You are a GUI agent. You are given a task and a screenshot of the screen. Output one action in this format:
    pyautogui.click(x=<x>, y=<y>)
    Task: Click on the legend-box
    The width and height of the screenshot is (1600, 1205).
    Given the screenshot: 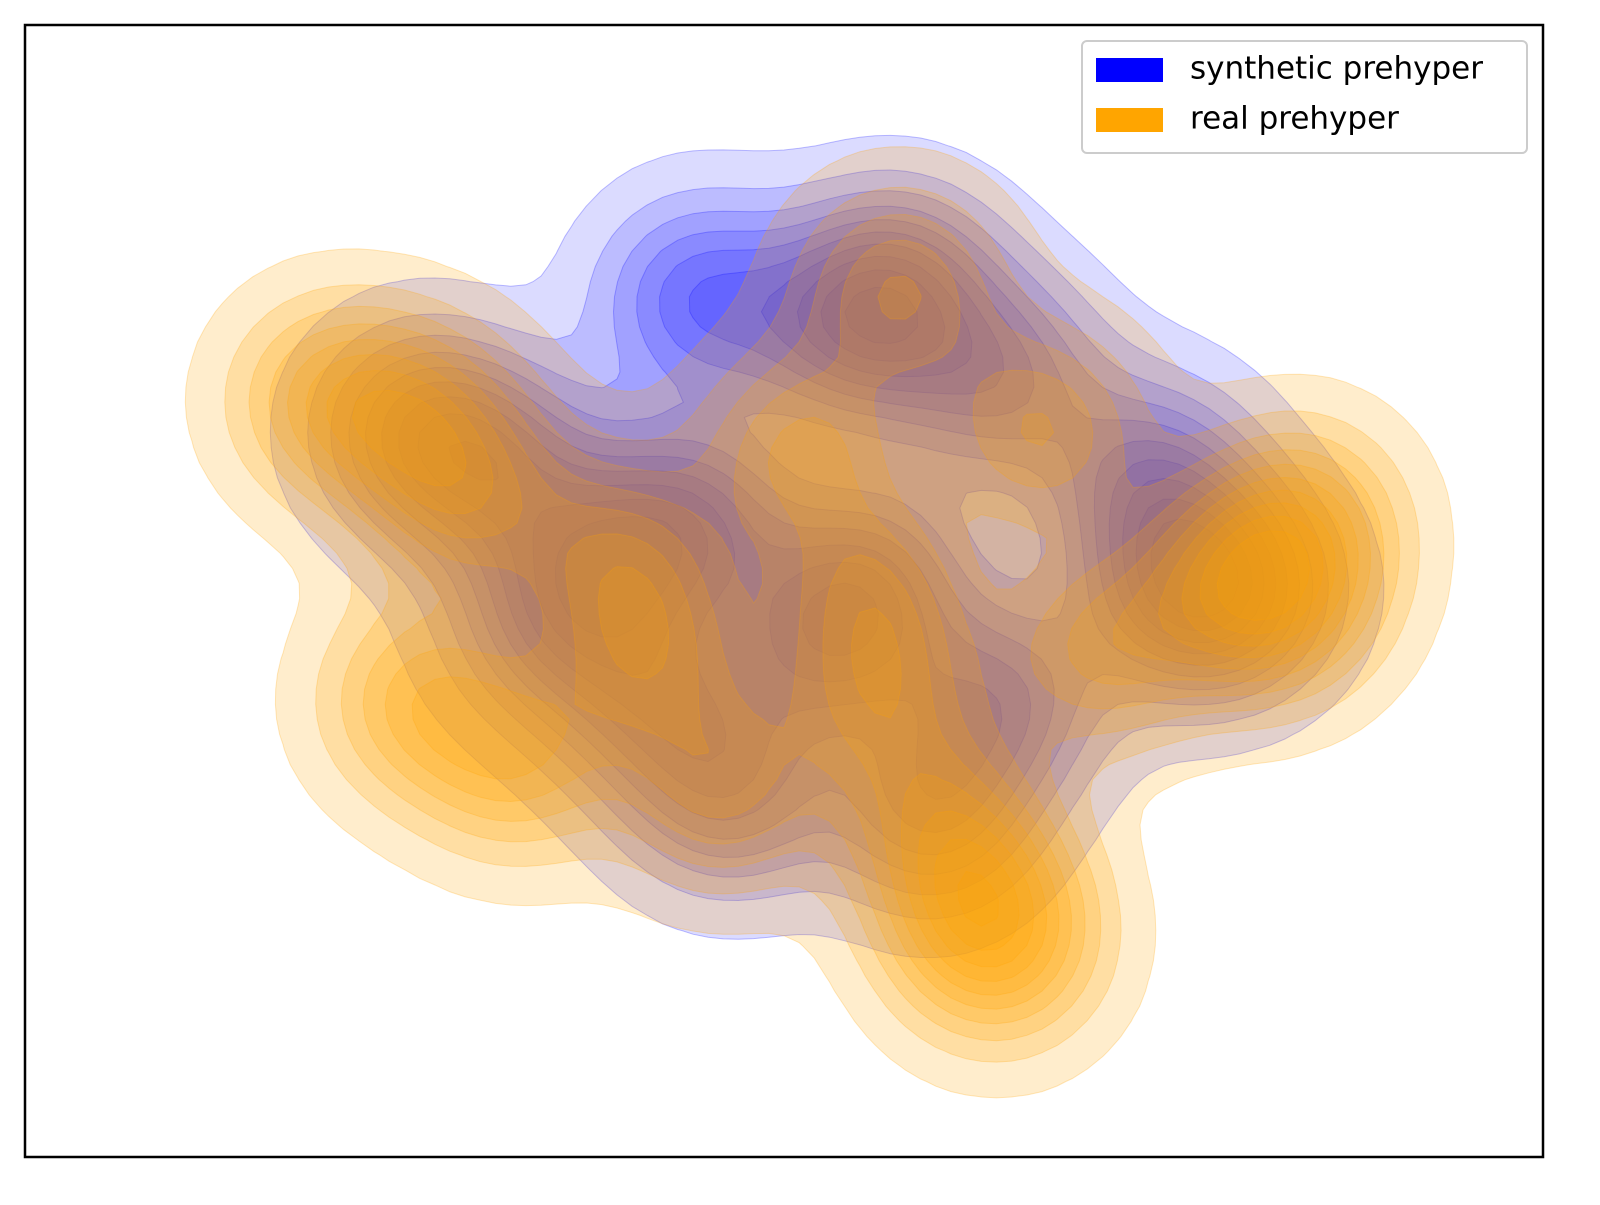 What is the action you would take?
    pyautogui.click(x=1304, y=97)
    